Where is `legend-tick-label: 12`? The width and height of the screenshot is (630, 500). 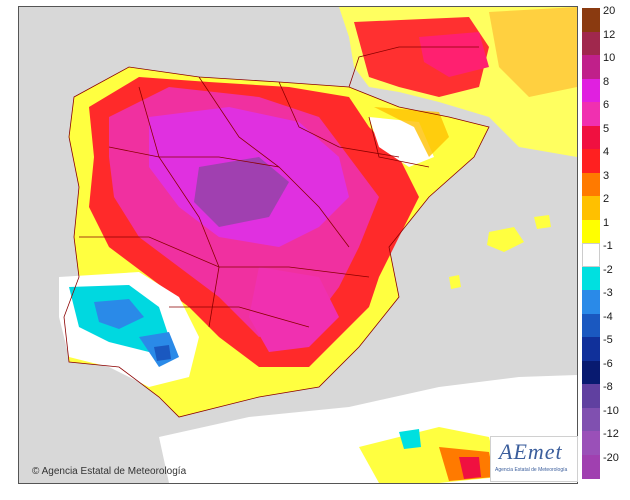 legend-tick-label: 12 is located at coordinates (609, 34).